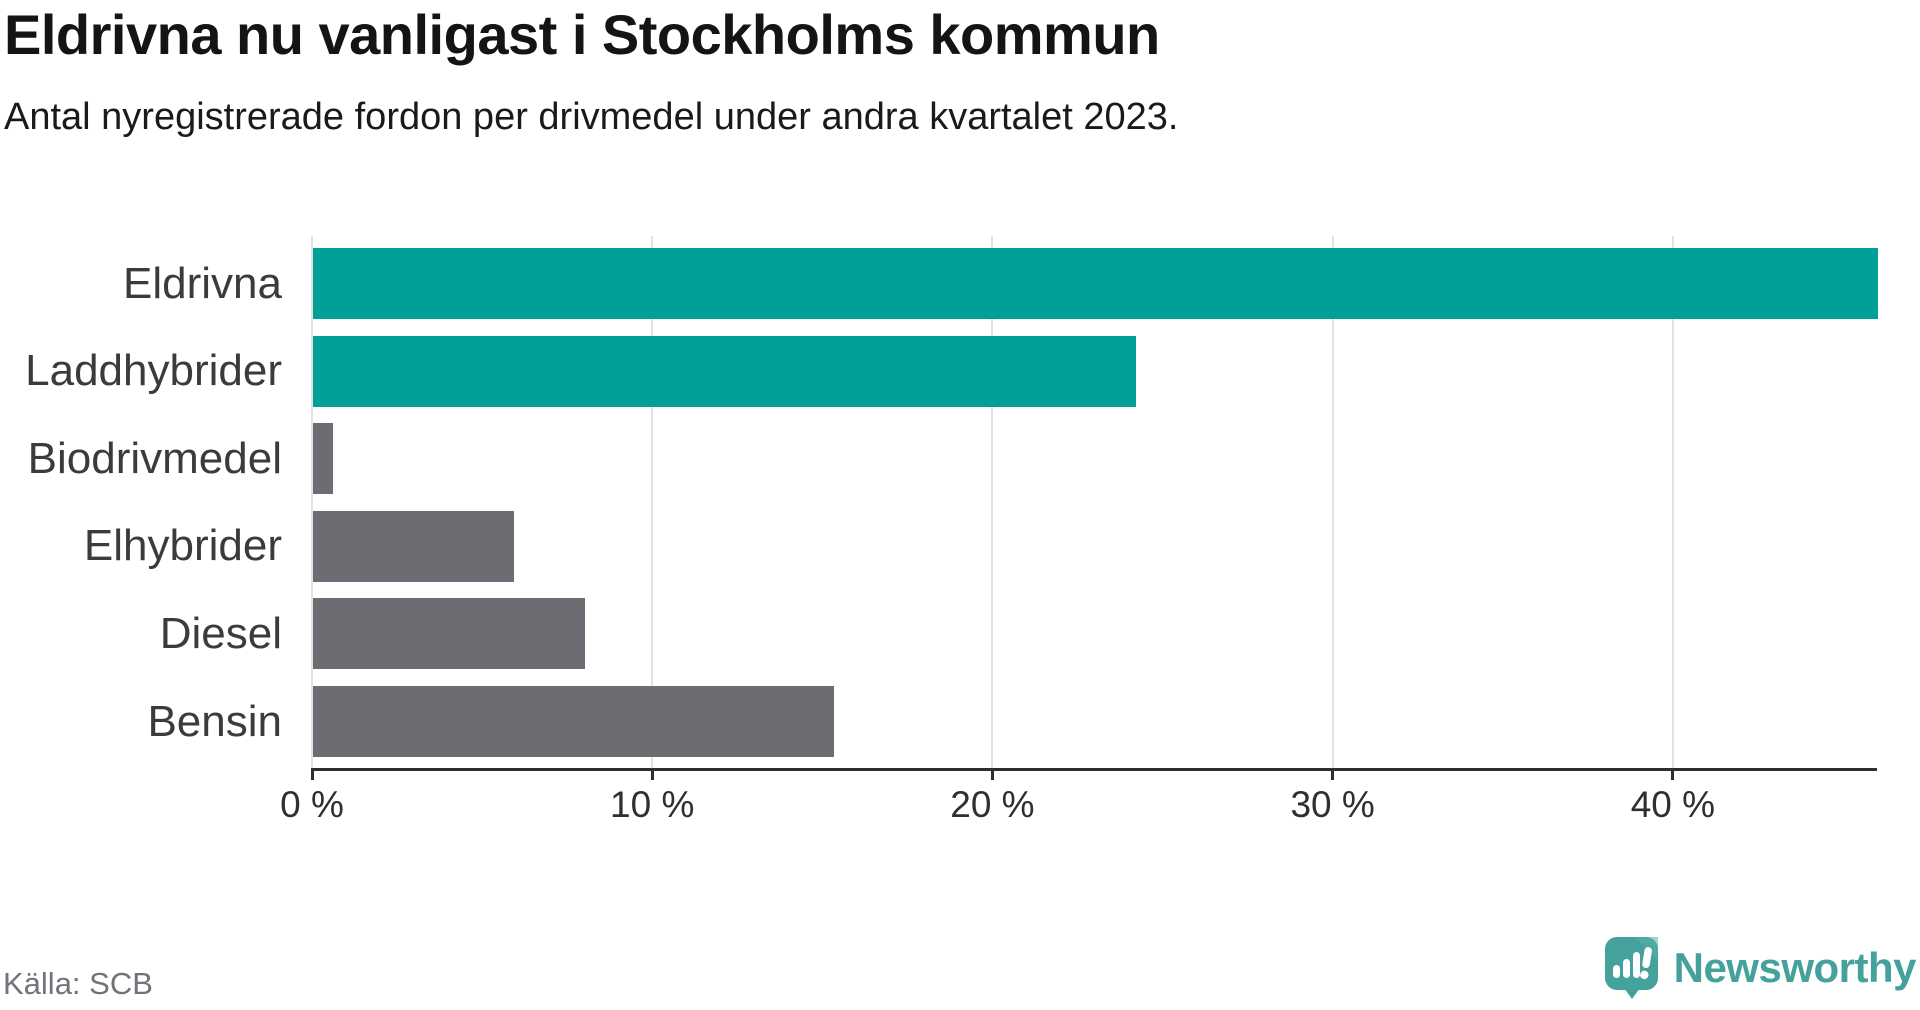 The height and width of the screenshot is (1010, 1920). Describe the element at coordinates (202, 283) in the screenshot. I see `category-label-eldrivna: Eldrivna` at that location.